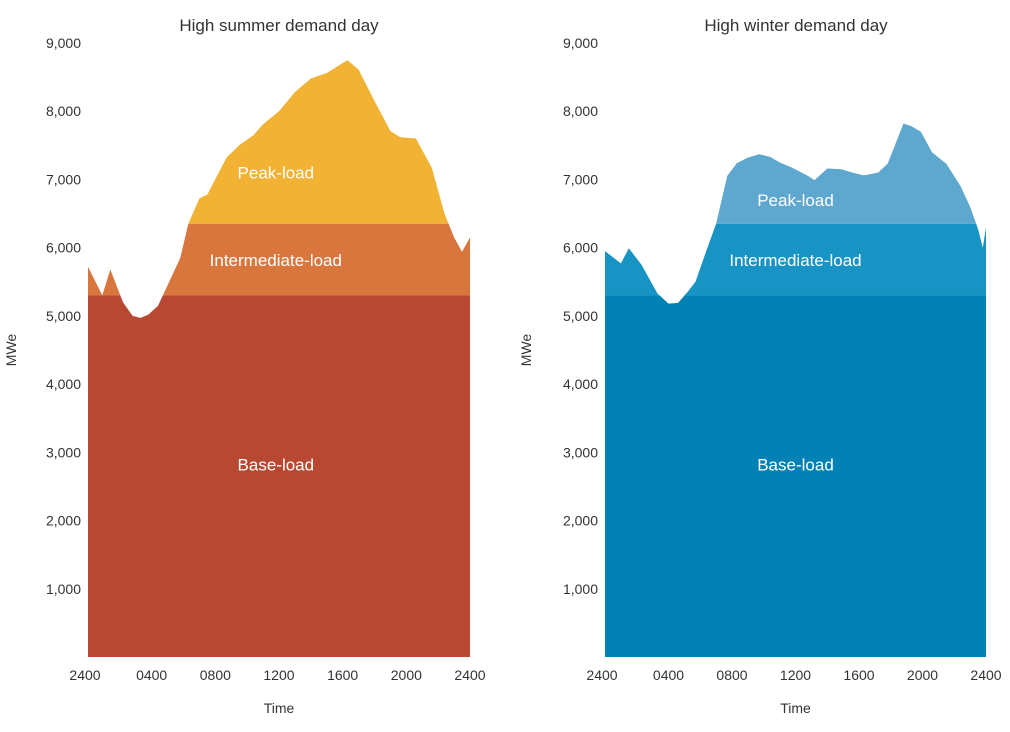 The image size is (1010, 732). I want to click on chart-1-peak-load-area, so click(279, 142).